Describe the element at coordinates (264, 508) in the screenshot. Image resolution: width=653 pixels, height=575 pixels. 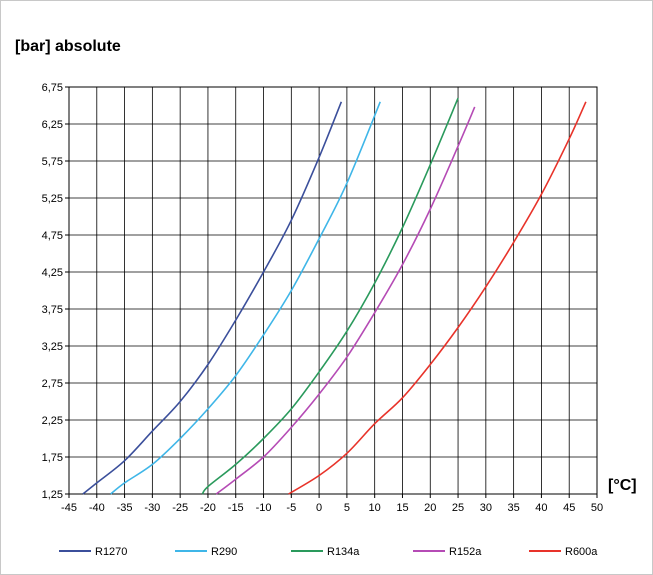
I see `x-tick-label: -10` at that location.